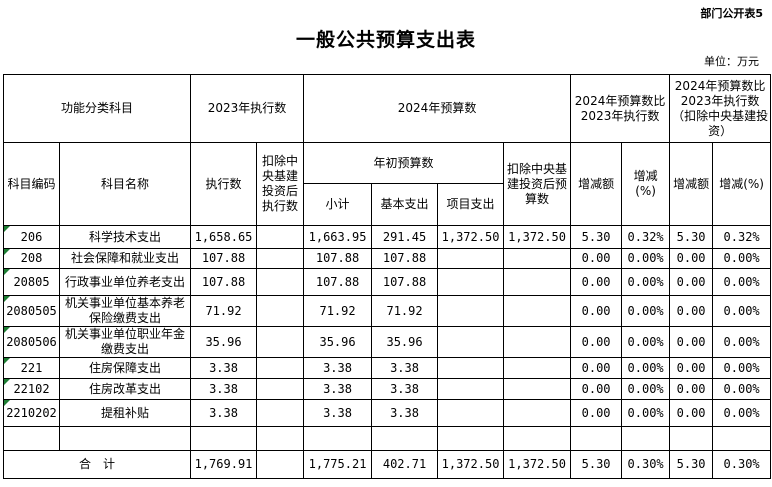 This screenshot has height=487, width=772. Describe the element at coordinates (720, 108) in the screenshot. I see `header-budget-vs-execution-excl: 2024年预算数比2023年执行数（扣除中央基建投资）` at that location.